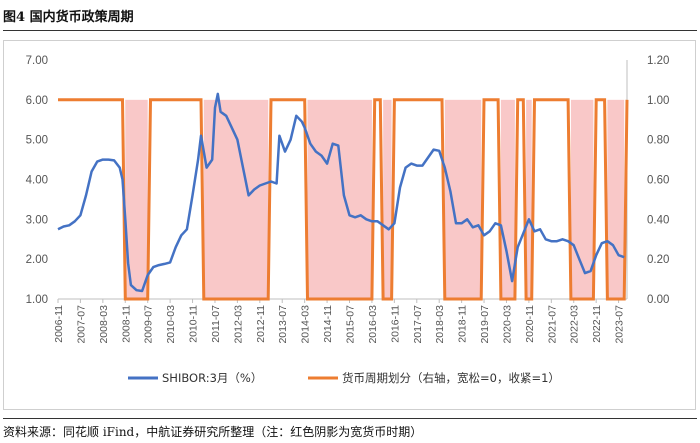 This screenshot has height=443, width=700. What do you see at coordinates (104, 324) in the screenshot?
I see `x-tick-label: 2008-03` at bounding box center [104, 324].